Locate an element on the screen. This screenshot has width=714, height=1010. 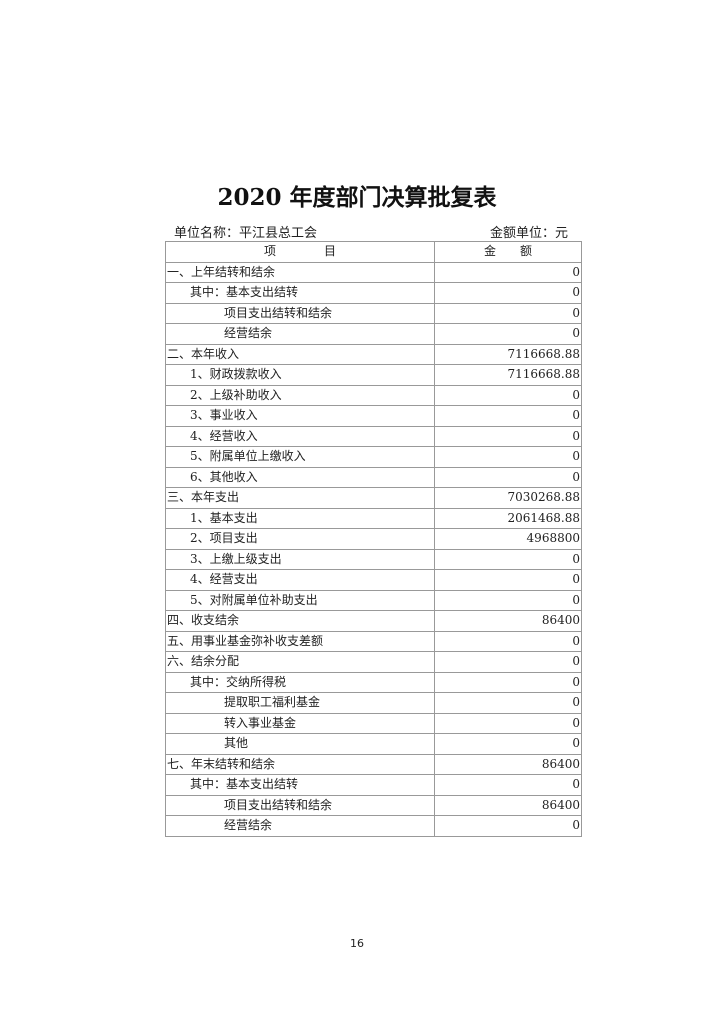
row-label: 2、上级补助收入 is located at coordinates (300, 395).